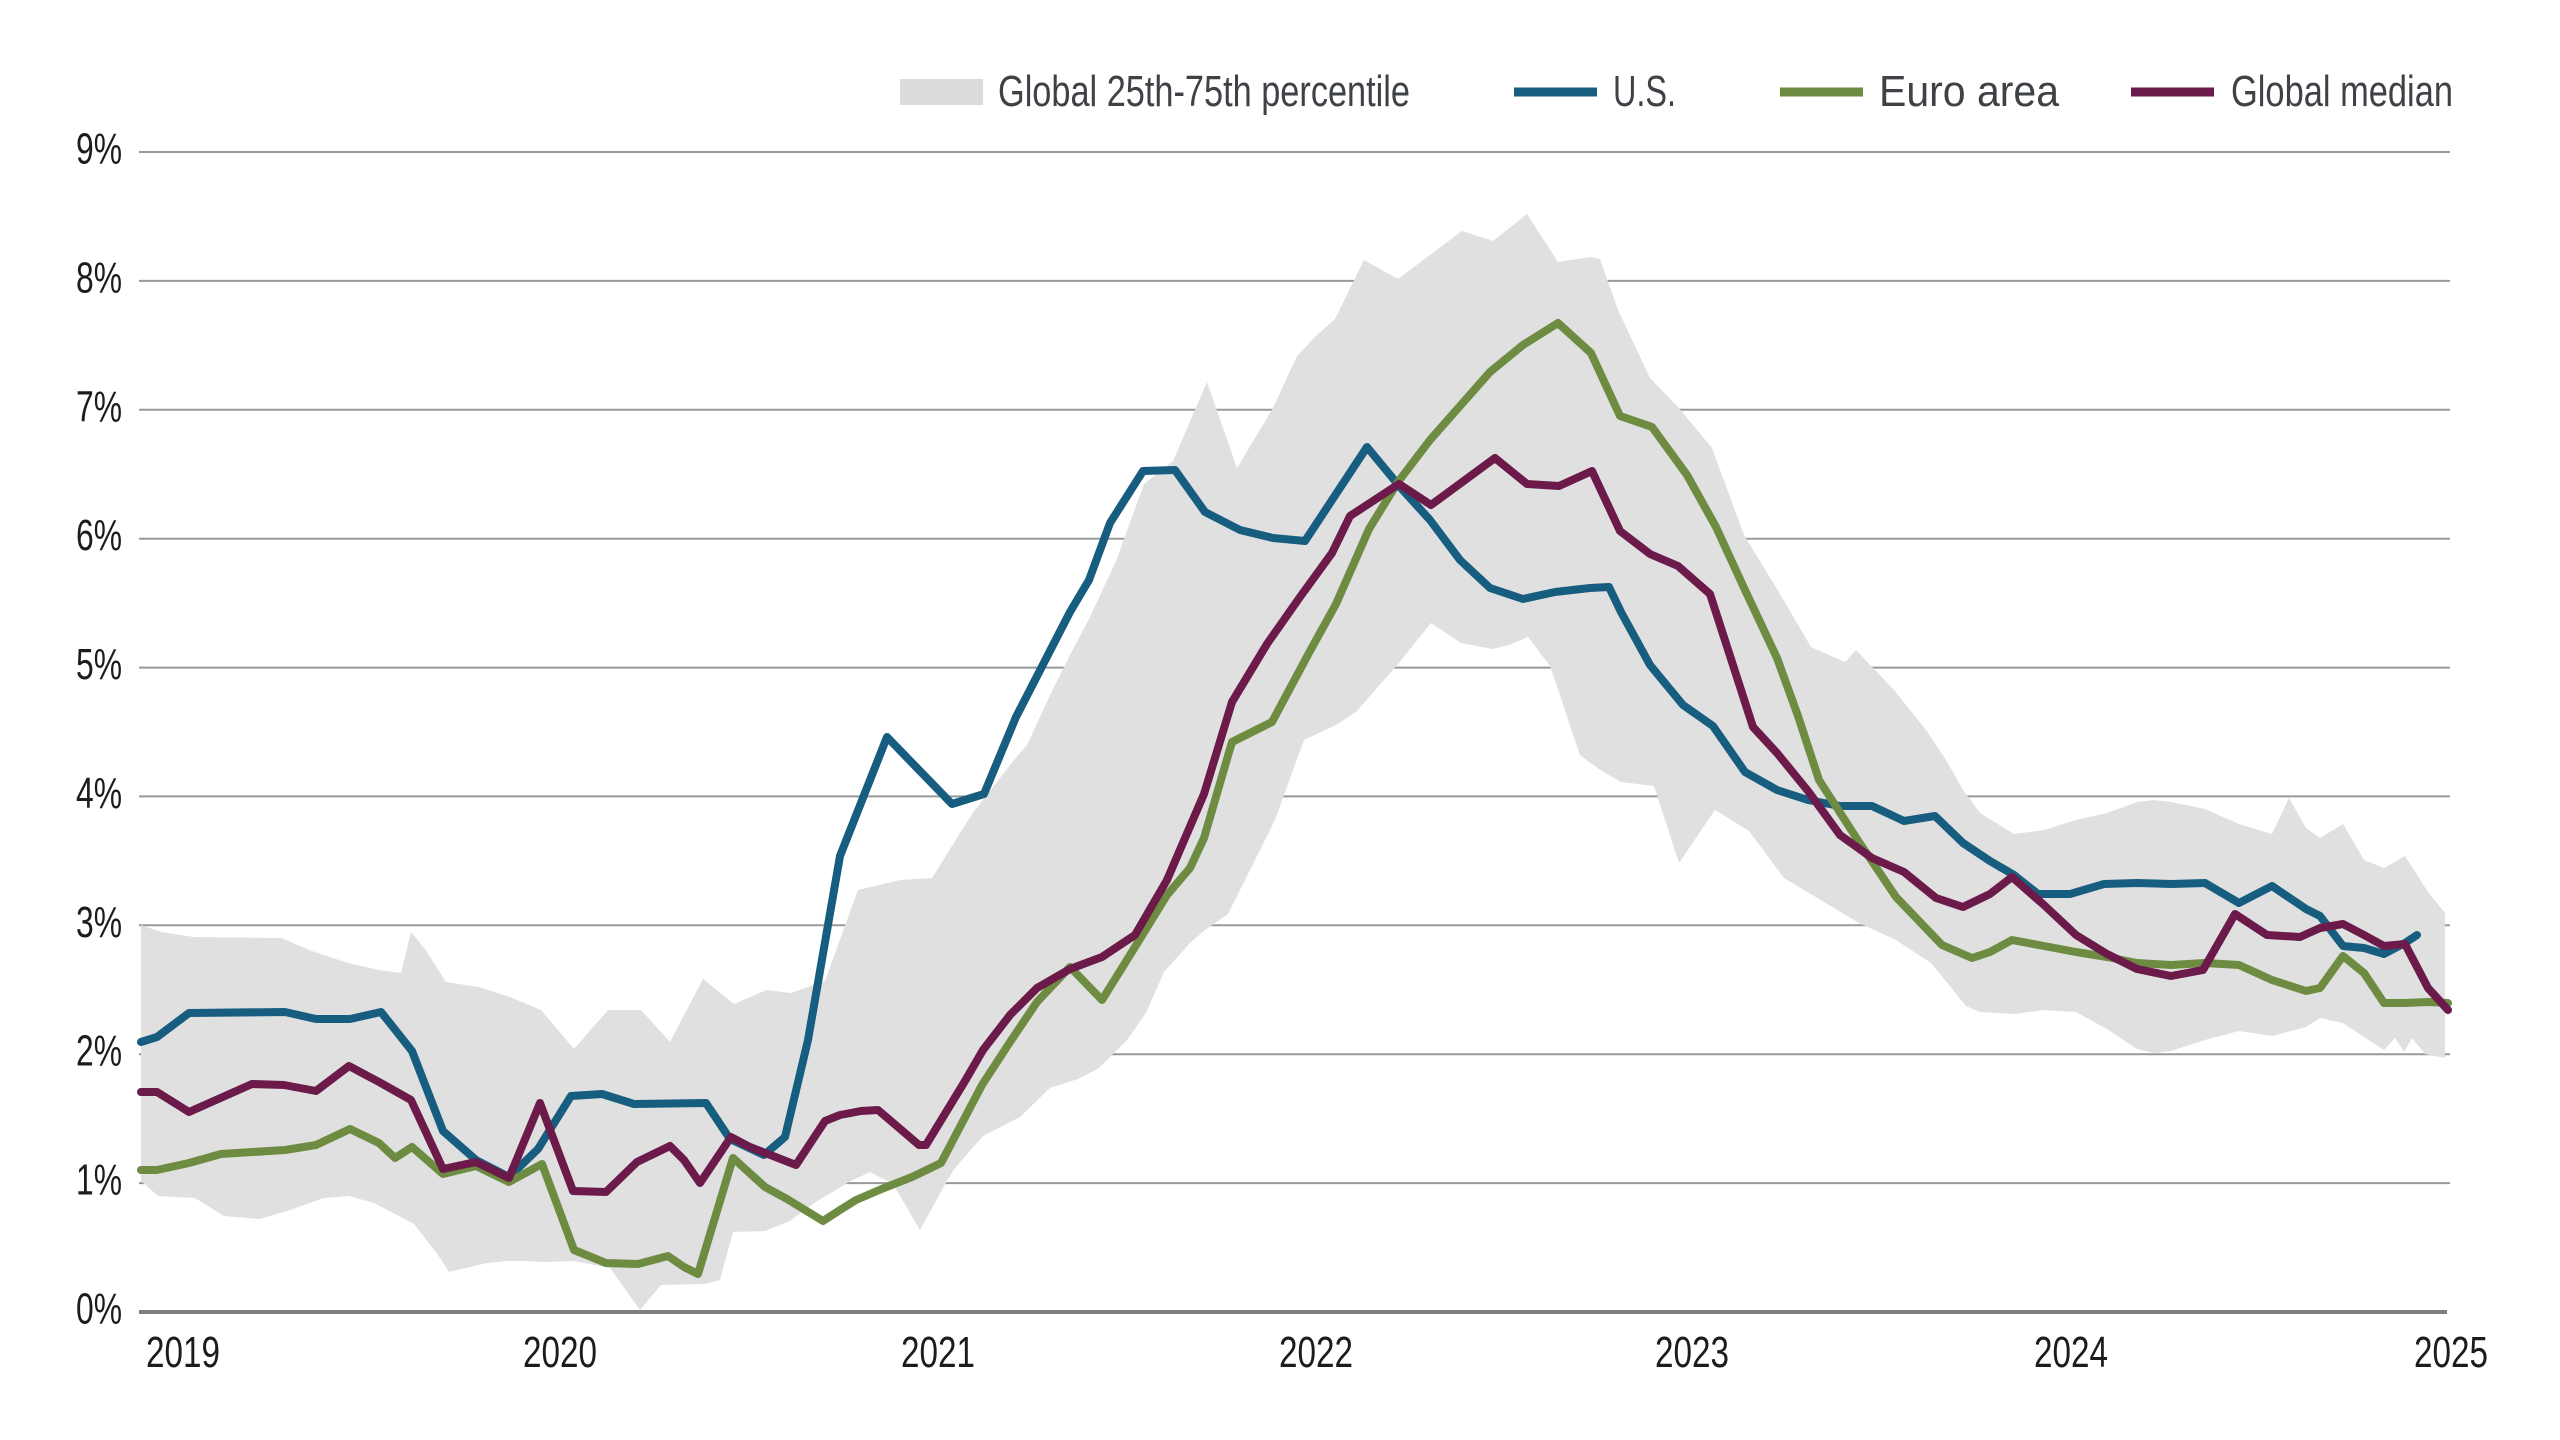 This screenshot has width=2560, height=1440. I want to click on svg-text: Global median, so click(2342, 91).